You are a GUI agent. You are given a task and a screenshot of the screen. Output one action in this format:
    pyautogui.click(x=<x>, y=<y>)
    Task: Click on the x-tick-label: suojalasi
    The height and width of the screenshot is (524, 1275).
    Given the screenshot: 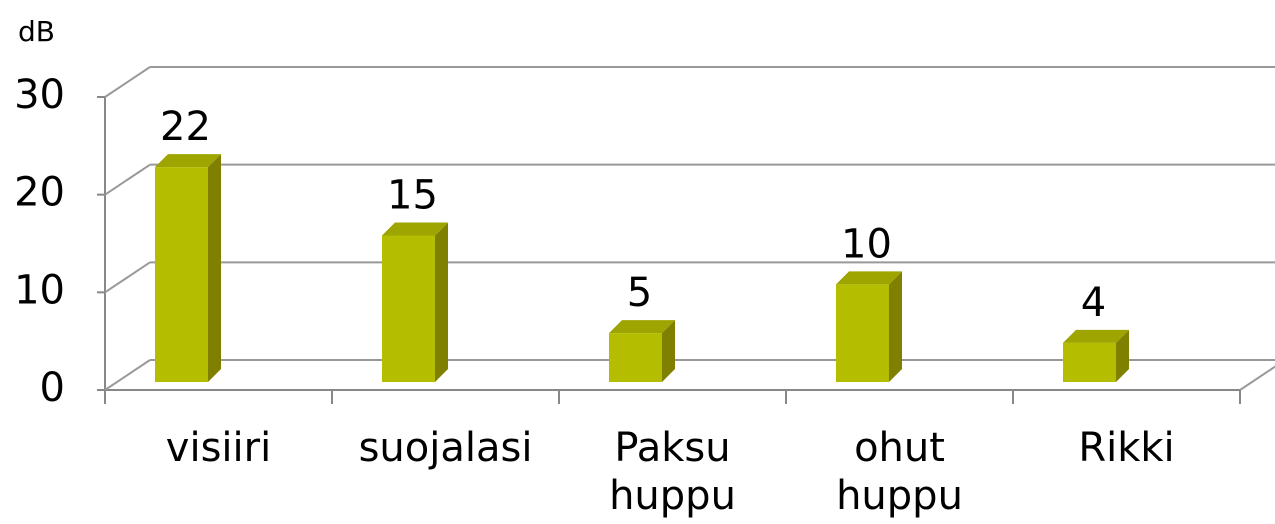 What is the action you would take?
    pyautogui.click(x=445, y=448)
    